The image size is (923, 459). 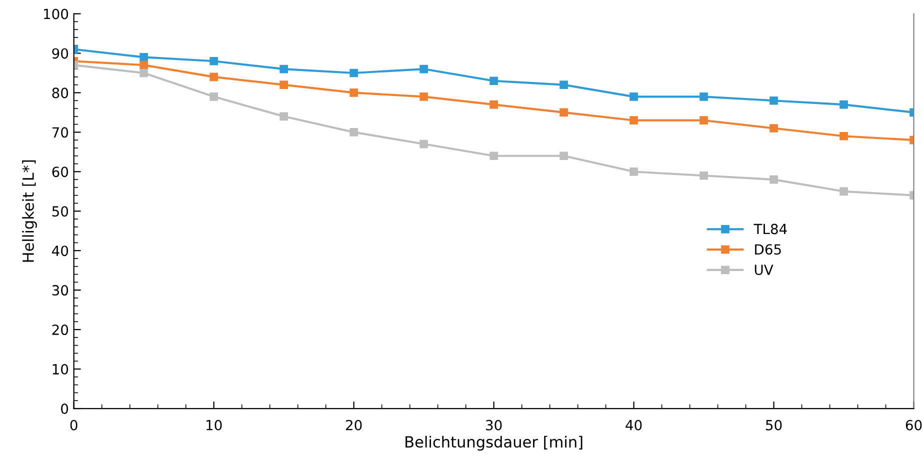 What do you see at coordinates (60, 369) in the screenshot?
I see `y-tick-label: 10` at bounding box center [60, 369].